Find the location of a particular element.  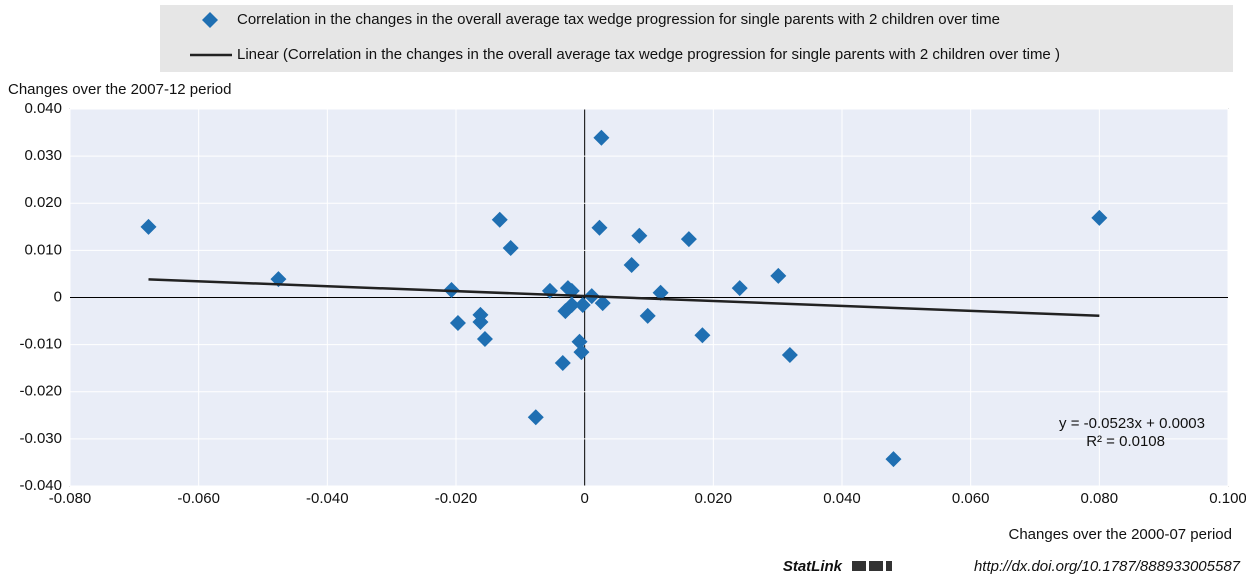

trendline is located at coordinates (624, 298).